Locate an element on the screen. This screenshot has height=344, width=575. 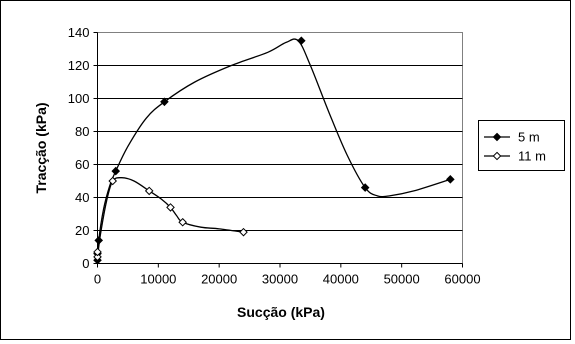
y-tick-label: 60 is located at coordinates (82, 164).